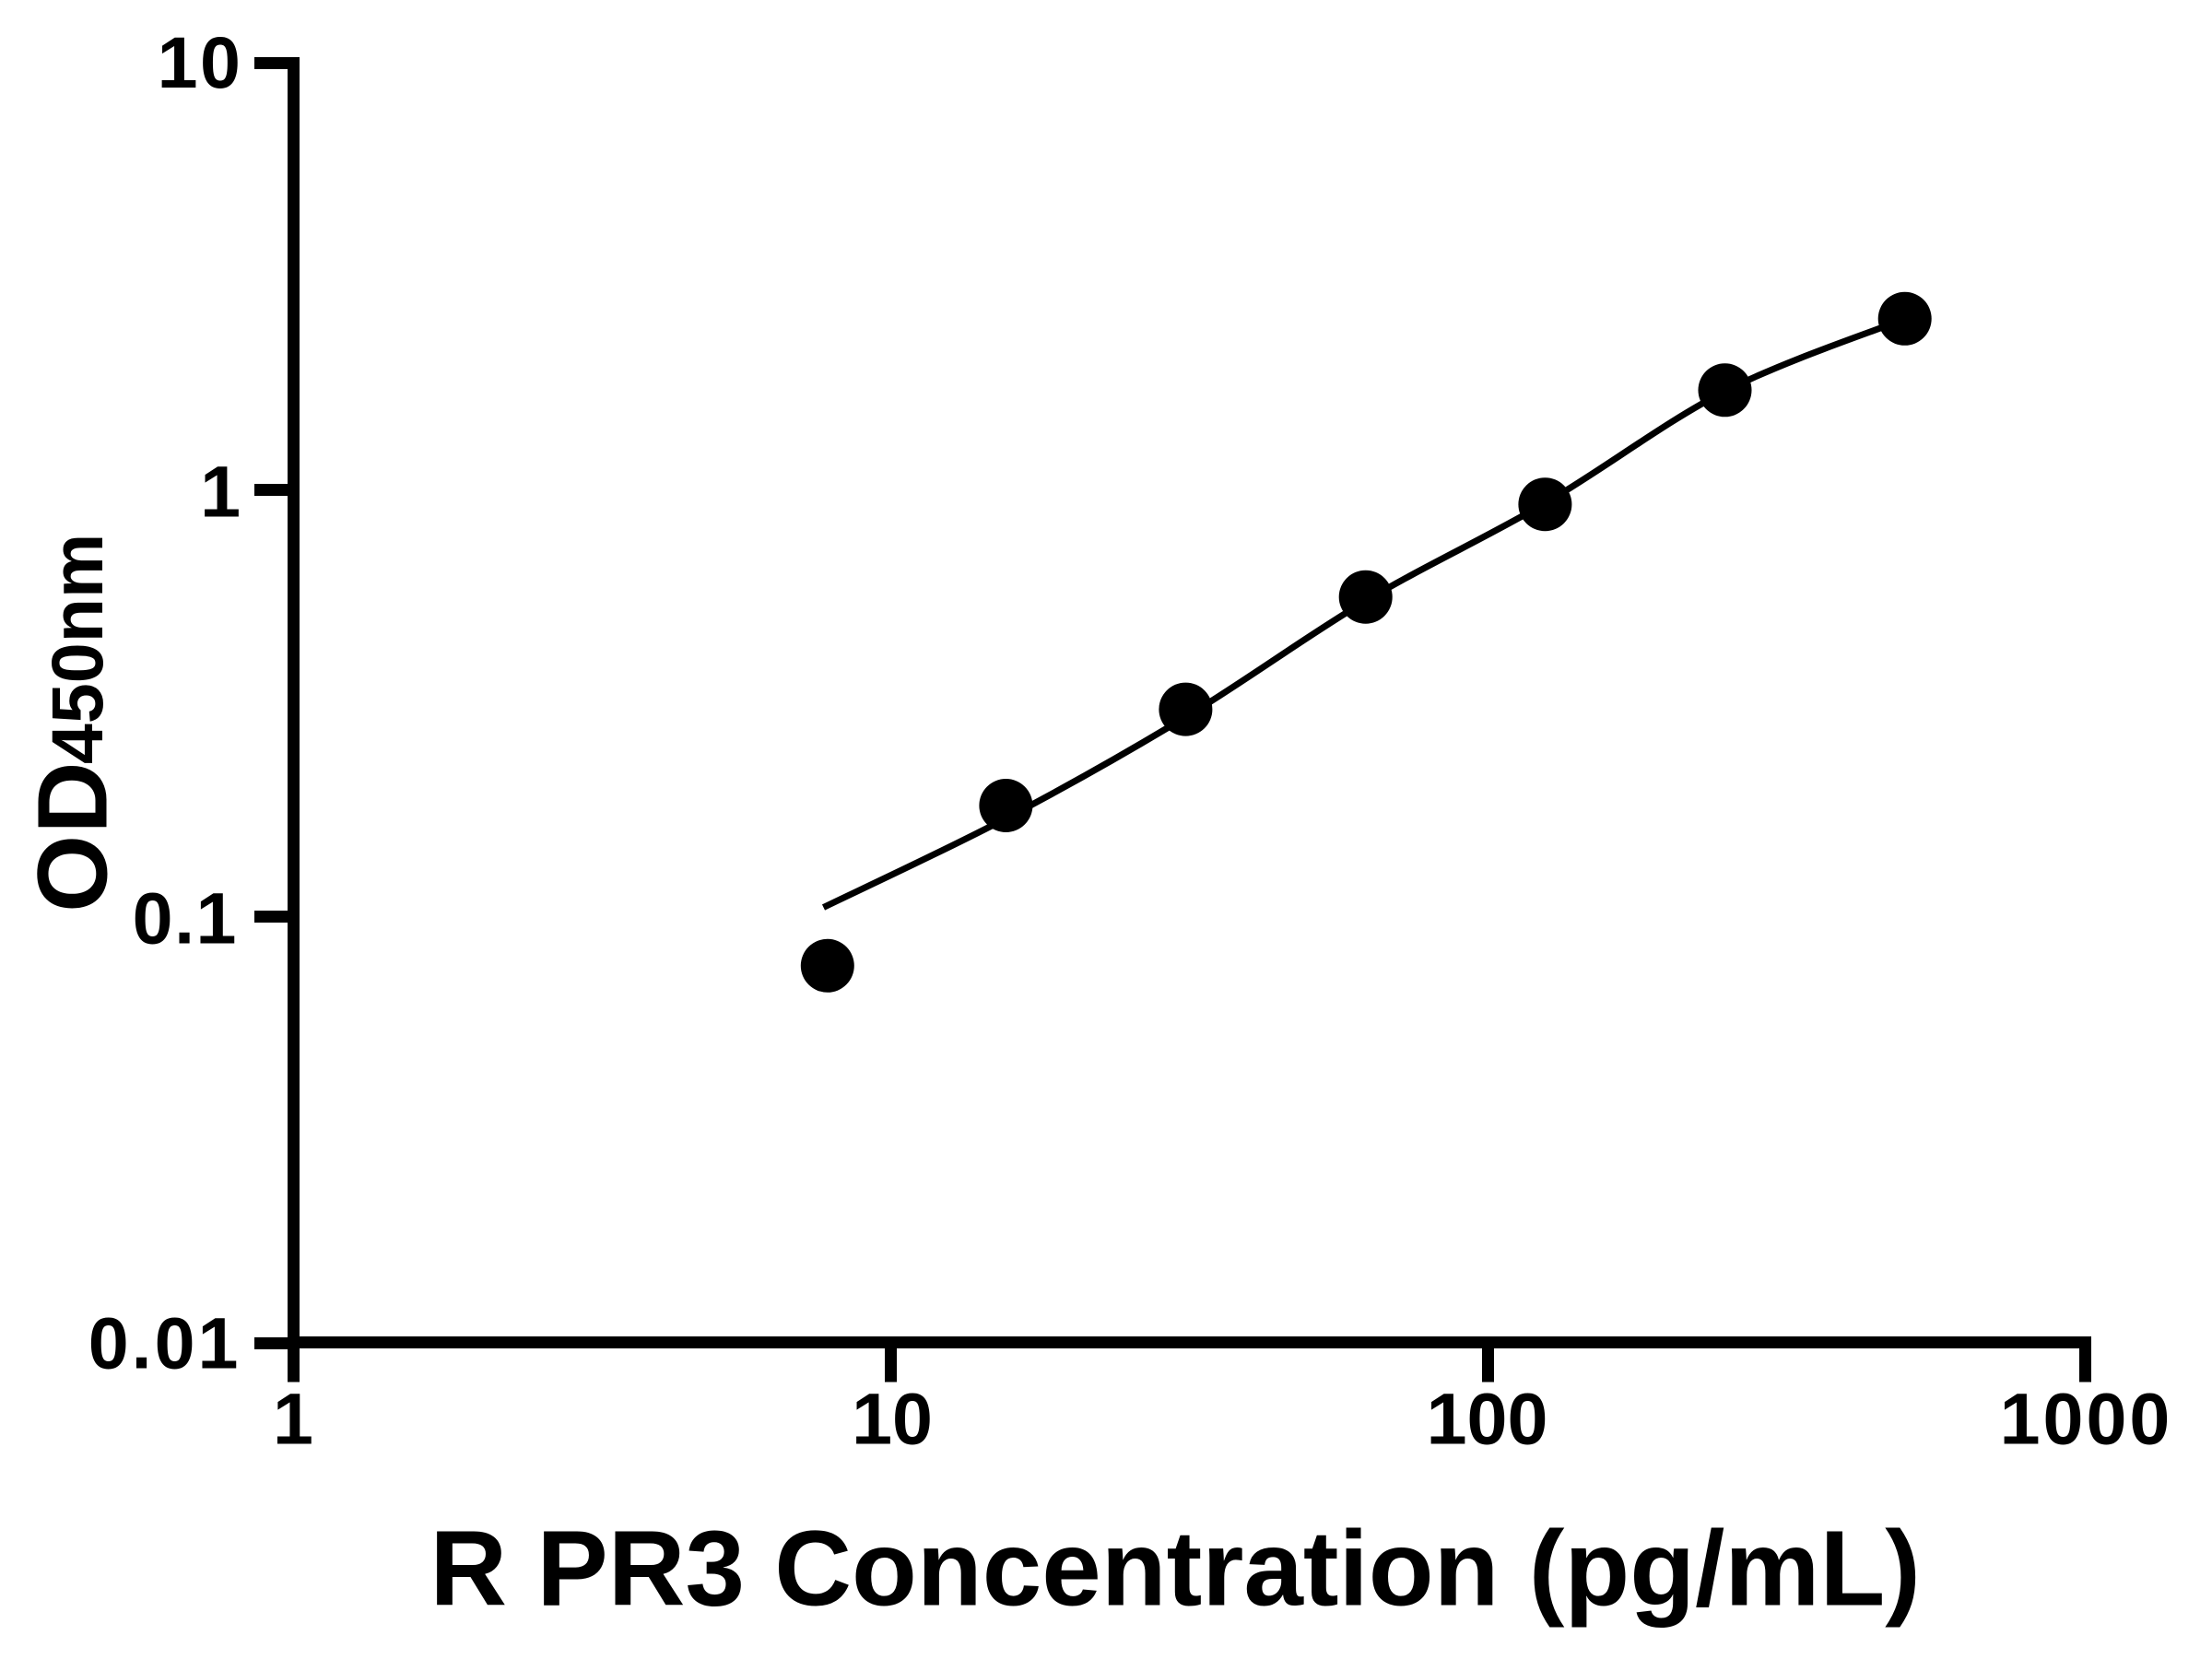  Describe the element at coordinates (1175, 1568) in the screenshot. I see `svg-text: R PR3 Concentration (pg/mL)` at that location.